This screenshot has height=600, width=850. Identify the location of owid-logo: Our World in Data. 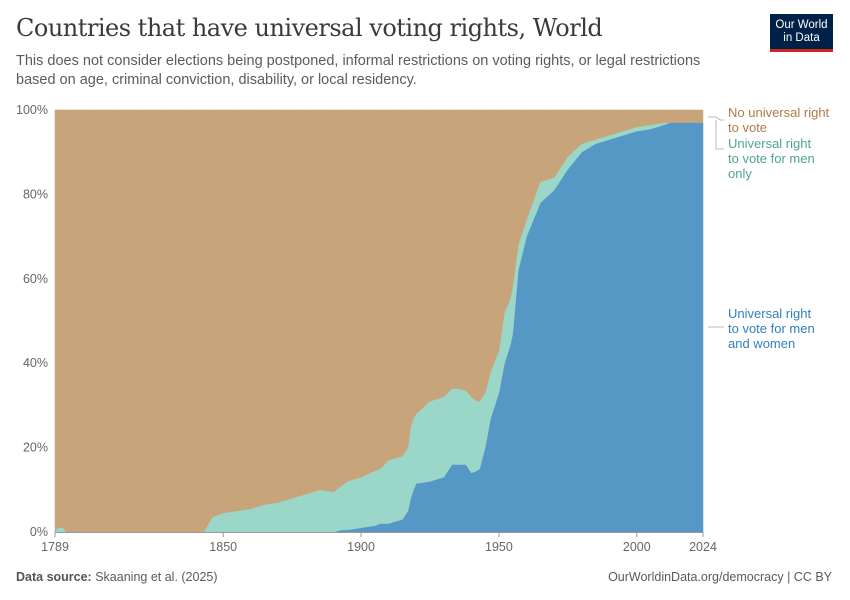
(801, 33).